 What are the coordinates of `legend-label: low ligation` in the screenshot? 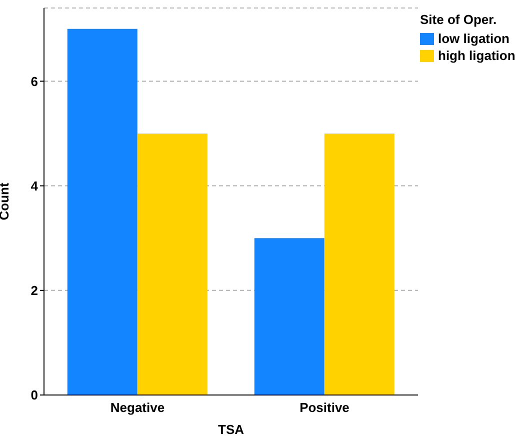 It's located at (474, 38).